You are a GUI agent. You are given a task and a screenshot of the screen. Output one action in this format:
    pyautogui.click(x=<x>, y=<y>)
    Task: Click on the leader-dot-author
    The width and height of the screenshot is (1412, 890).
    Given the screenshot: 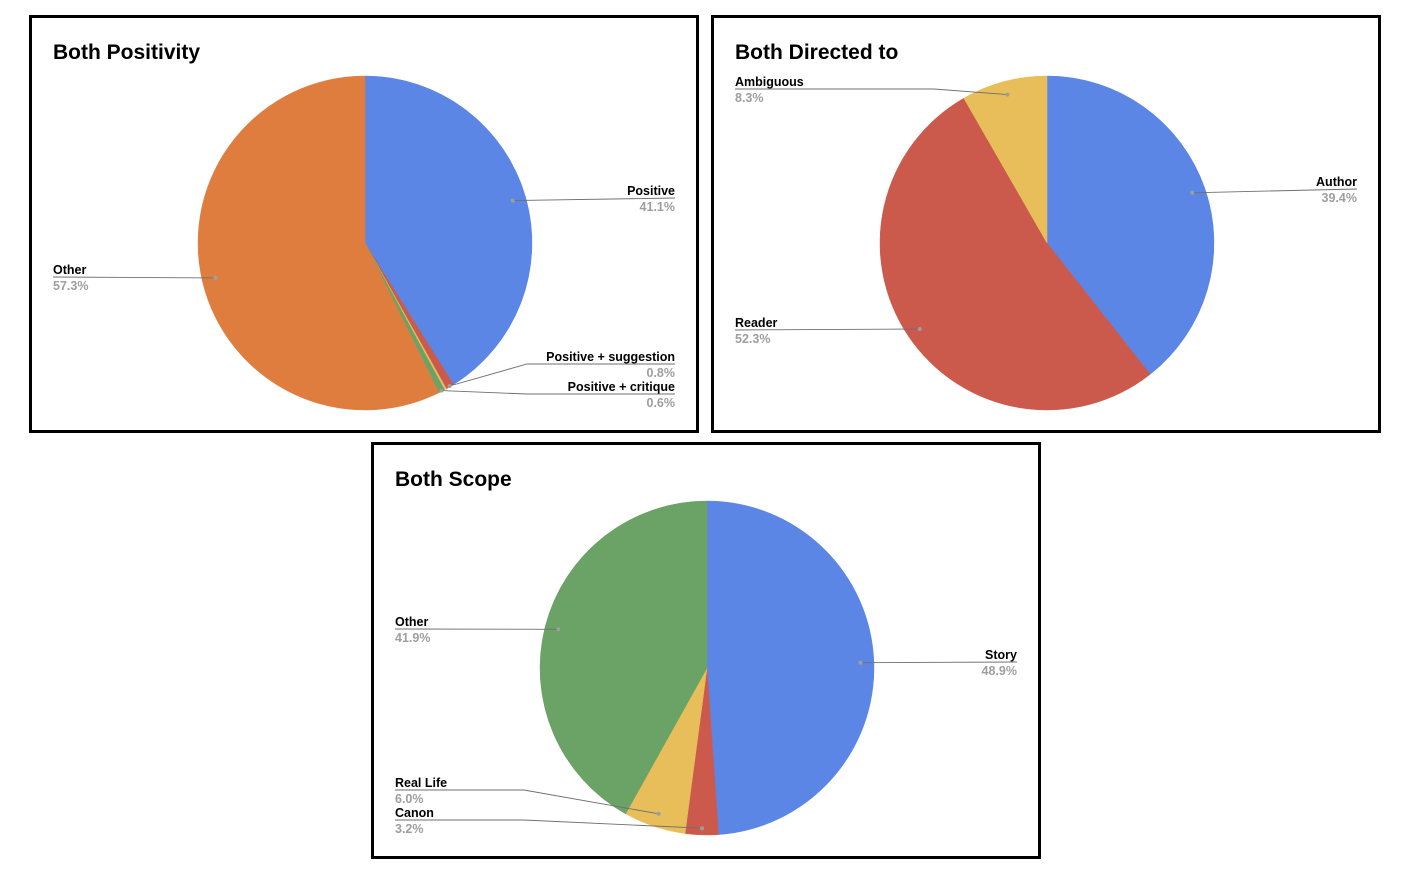 What is the action you would take?
    pyautogui.click(x=1192, y=192)
    